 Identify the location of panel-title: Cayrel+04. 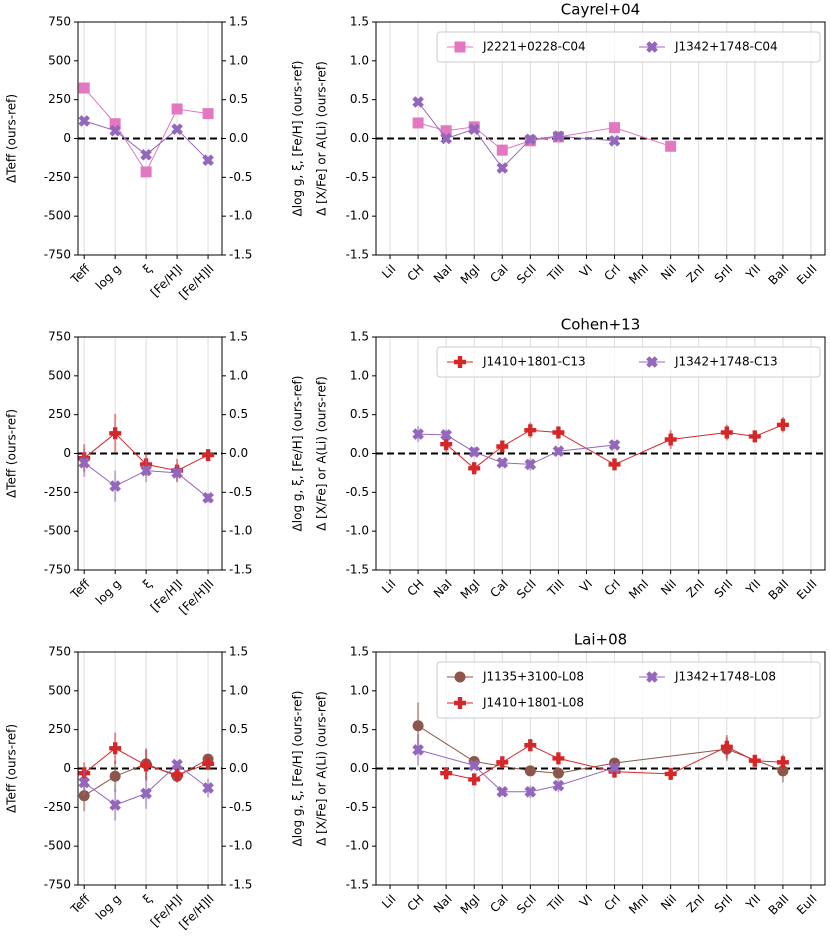
(600, 10).